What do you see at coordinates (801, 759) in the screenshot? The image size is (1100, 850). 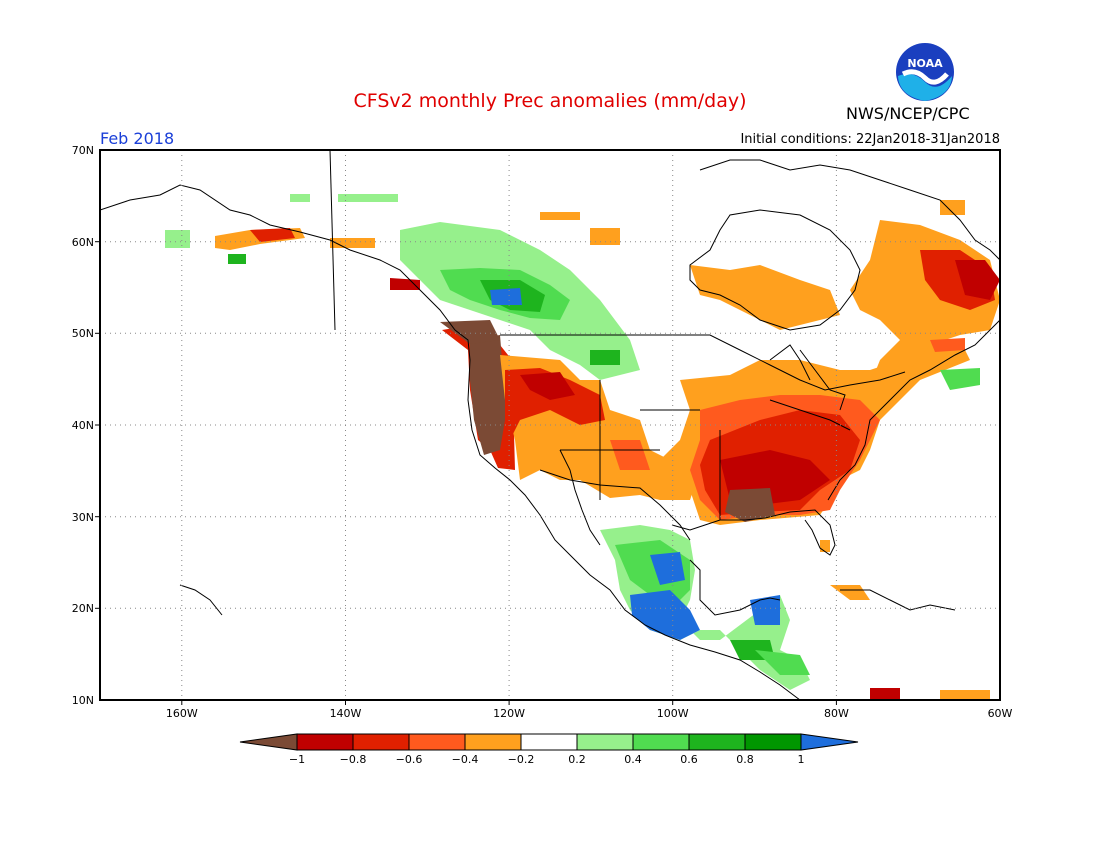 I see `colorbar-label: 1` at bounding box center [801, 759].